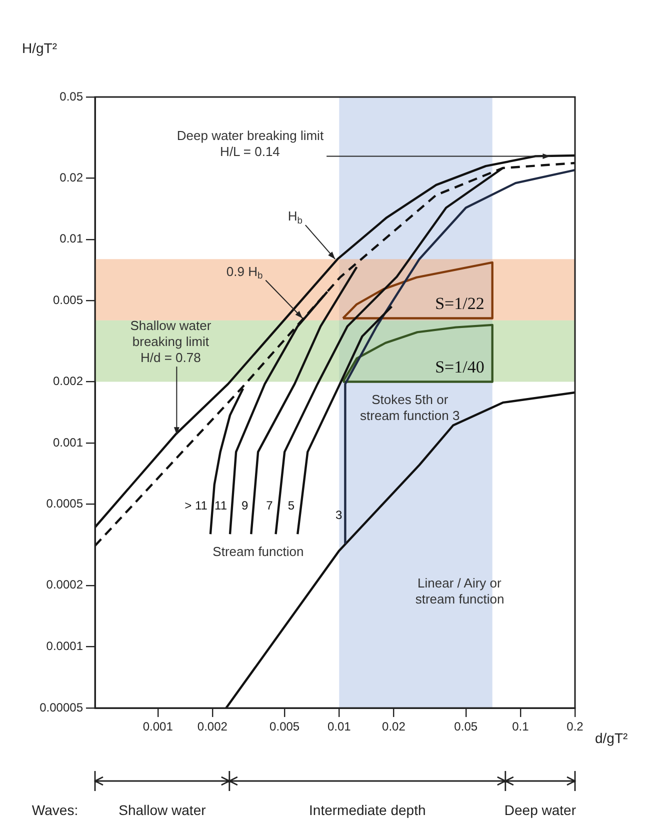  I want to click on x-tick-label: 0.002, so click(212, 727).